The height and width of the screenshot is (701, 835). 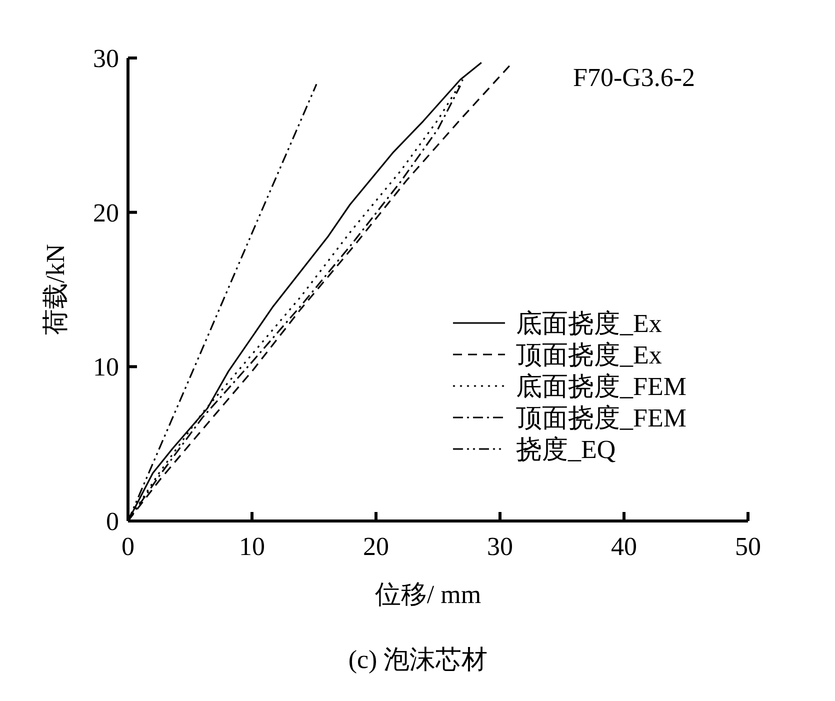 What do you see at coordinates (428, 594) in the screenshot?
I see `x-axis-title: 位移/ mm` at bounding box center [428, 594].